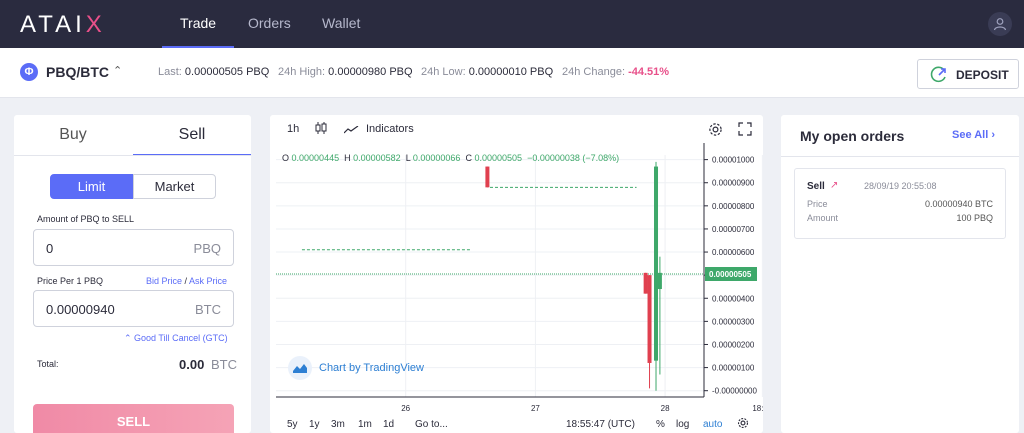  Describe the element at coordinates (974, 218) in the screenshot. I see `order-amount-value: 100 PBQ` at that location.